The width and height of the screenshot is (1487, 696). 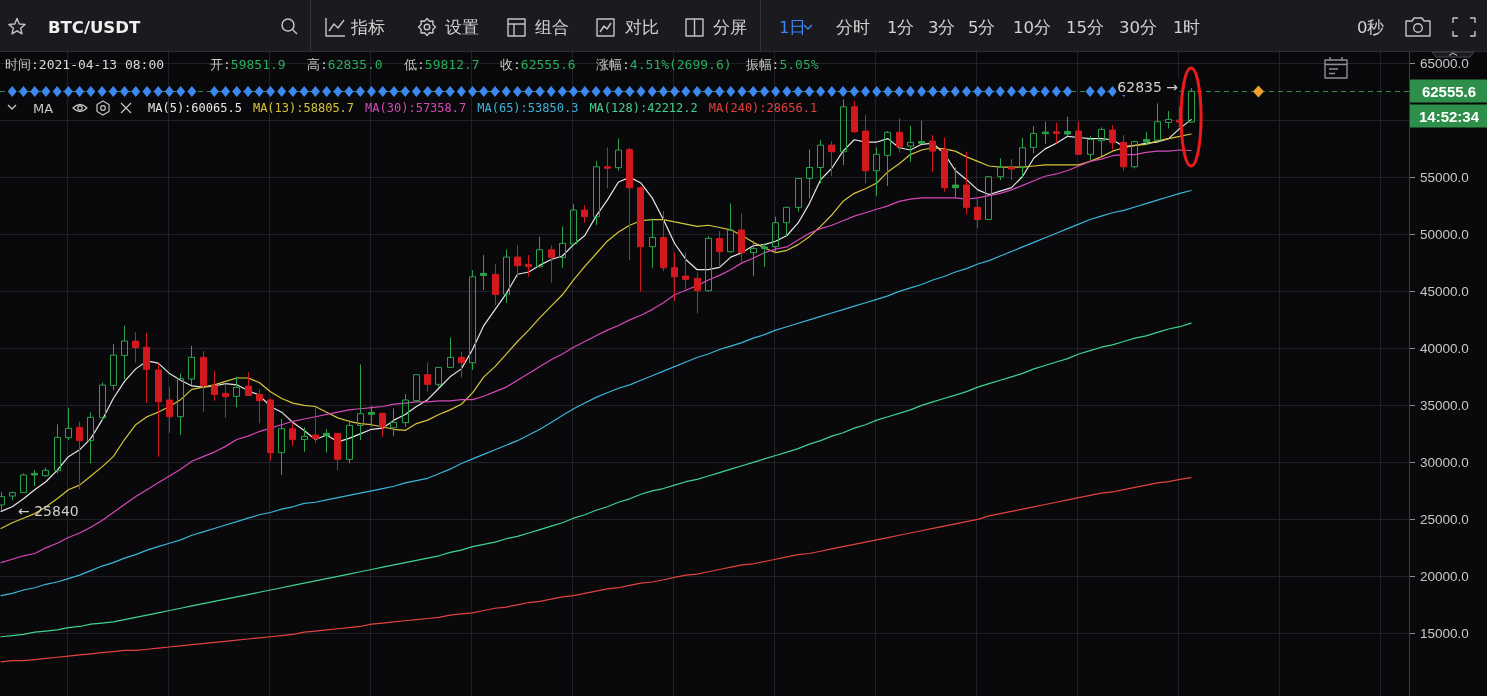 I want to click on text: 组合, so click(x=552, y=27).